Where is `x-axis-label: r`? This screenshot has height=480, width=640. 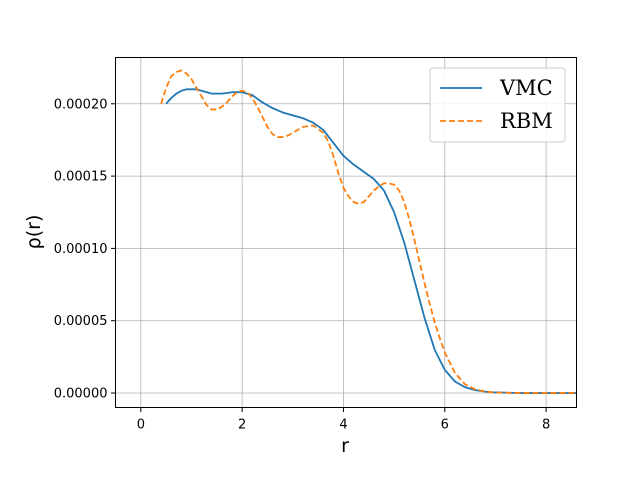
x-axis-label: r is located at coordinates (345, 446).